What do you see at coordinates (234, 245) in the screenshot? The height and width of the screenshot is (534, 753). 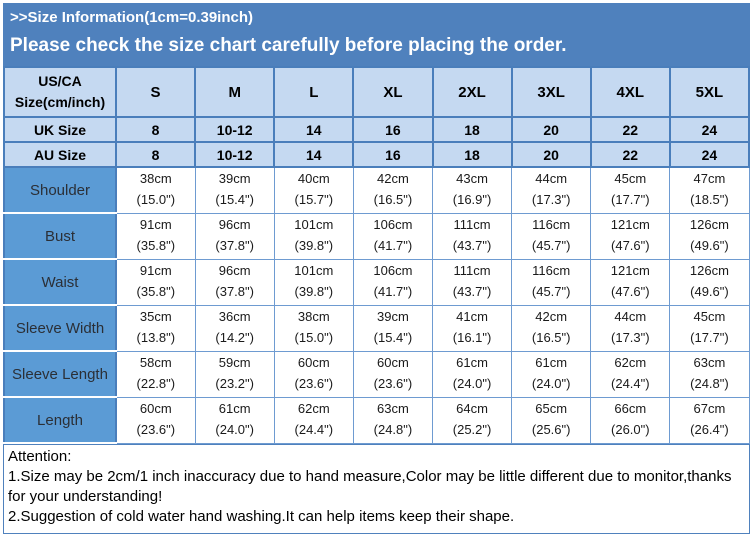 I see `measurement-inch-value: (37.8")` at bounding box center [234, 245].